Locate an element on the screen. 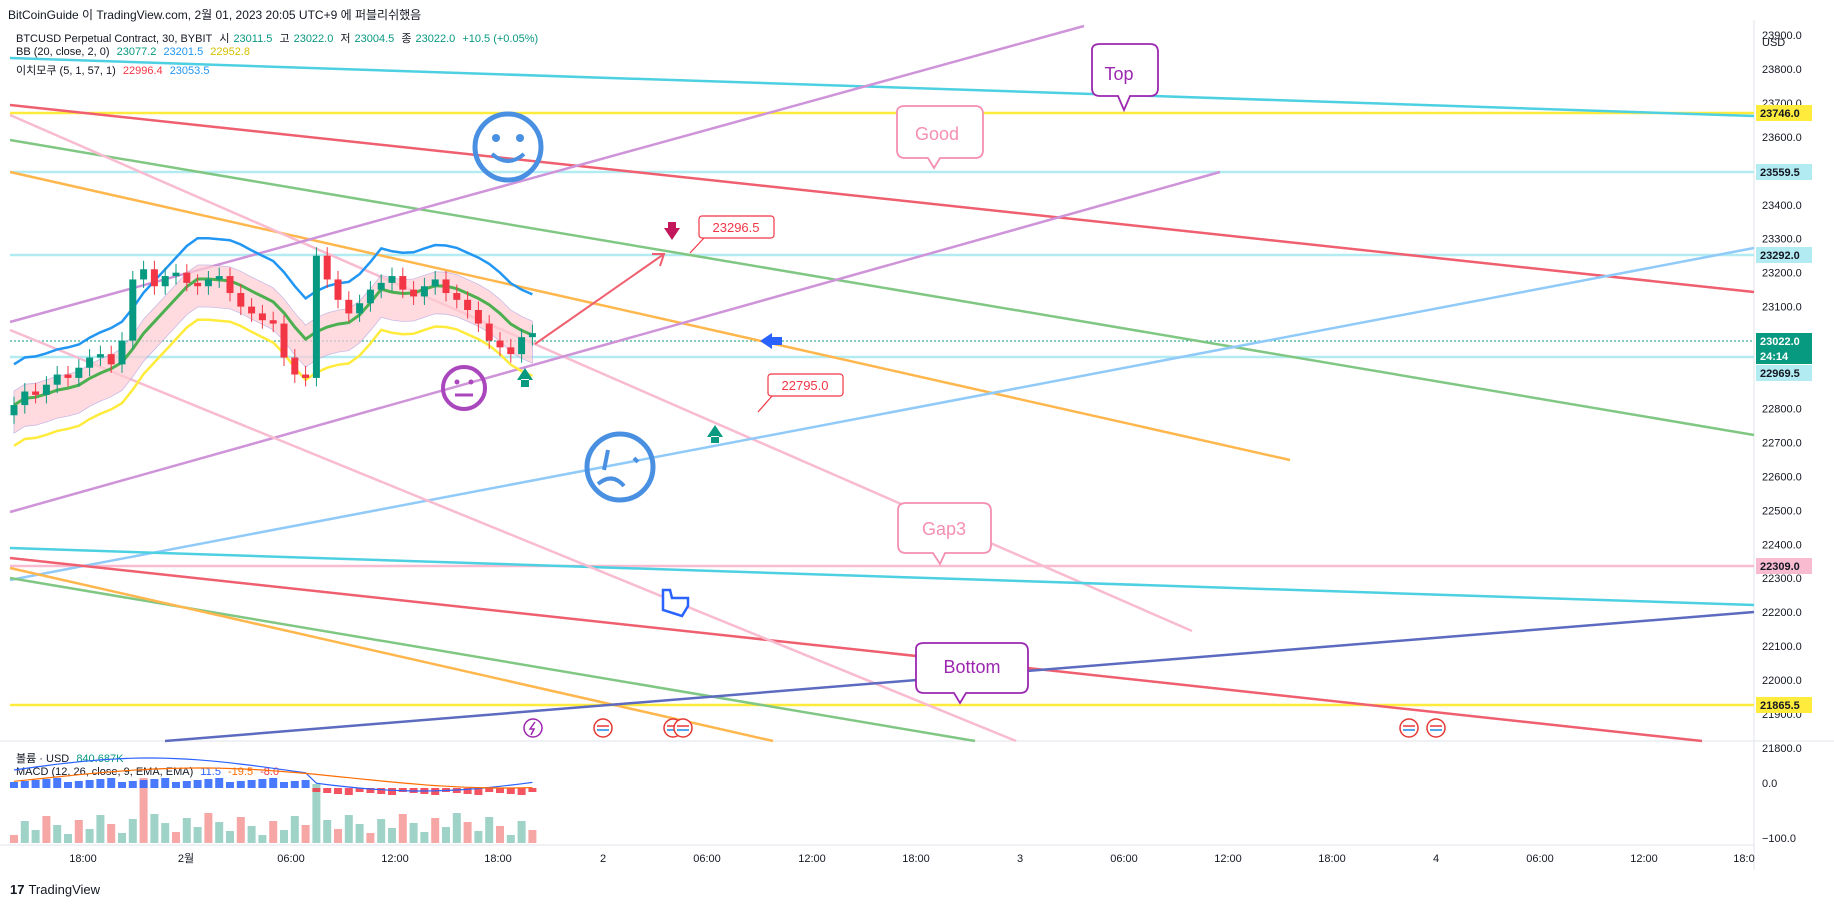 The image size is (1834, 907). callout-bottom is located at coordinates (972, 673).